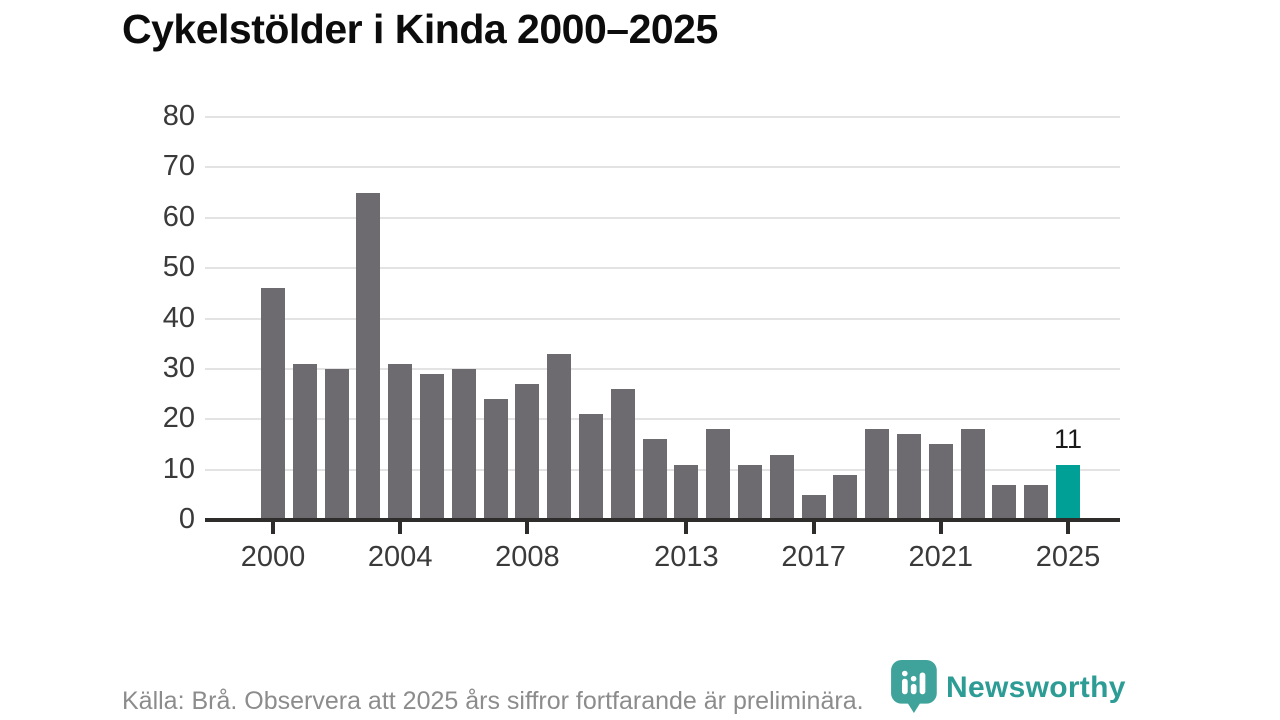 The height and width of the screenshot is (720, 1280). I want to click on y-tick-label: 60, so click(178, 216).